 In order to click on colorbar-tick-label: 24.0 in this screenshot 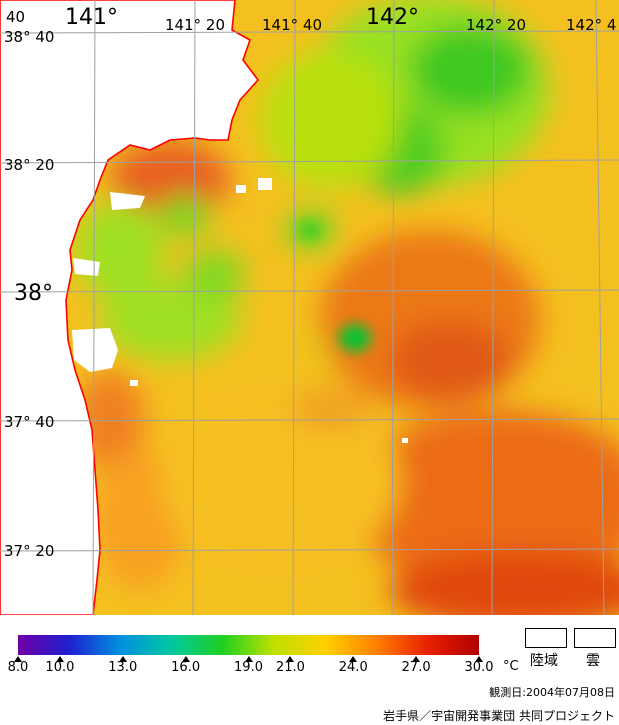, I will do `click(353, 667)`.